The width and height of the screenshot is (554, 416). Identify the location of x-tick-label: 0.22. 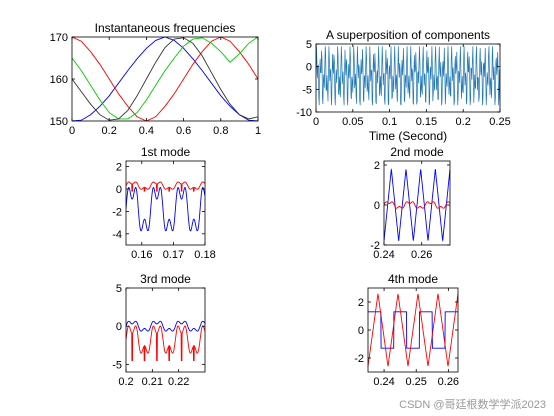
(178, 382).